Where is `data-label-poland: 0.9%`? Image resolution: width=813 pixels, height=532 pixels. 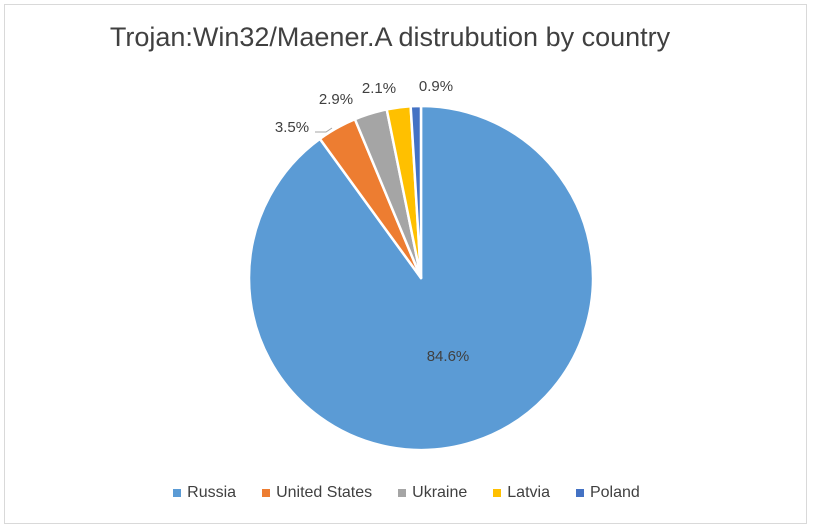
data-label-poland: 0.9% is located at coordinates (436, 86).